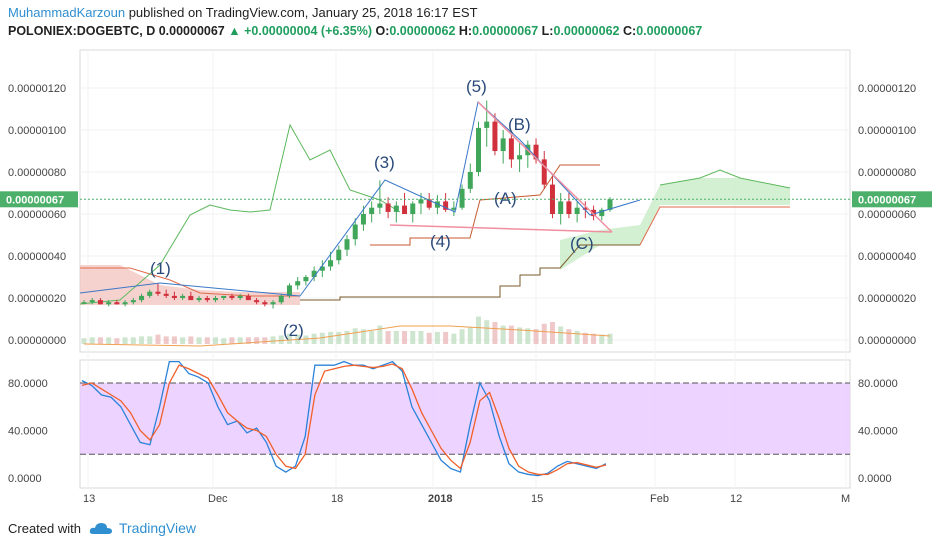 The width and height of the screenshot is (932, 550). I want to click on y-tick-left-label: 0.00000020, so click(37, 299).